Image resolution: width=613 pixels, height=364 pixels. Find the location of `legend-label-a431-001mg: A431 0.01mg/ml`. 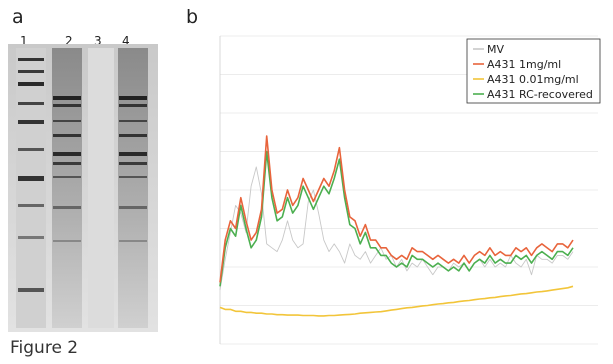

legend-label-a431-001mg: A431 0.01mg/ml is located at coordinates (533, 79).